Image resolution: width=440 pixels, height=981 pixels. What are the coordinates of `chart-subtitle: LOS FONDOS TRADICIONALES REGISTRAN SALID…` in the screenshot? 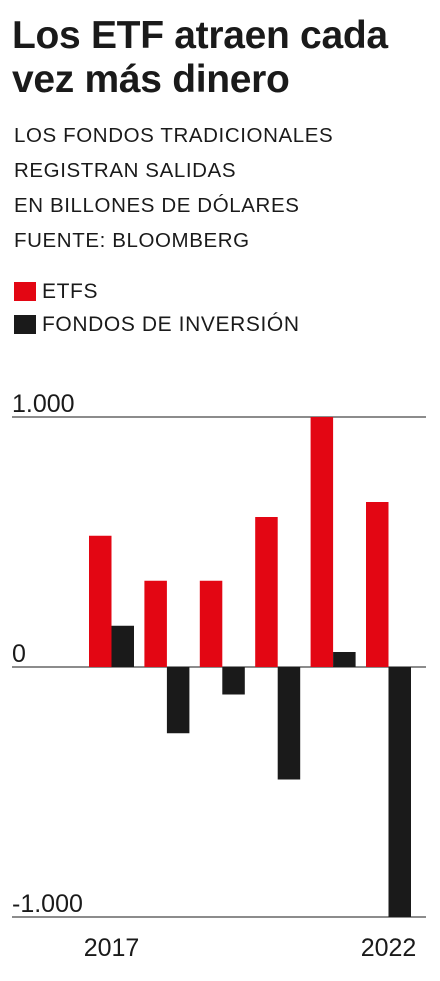 It's located at (224, 188).